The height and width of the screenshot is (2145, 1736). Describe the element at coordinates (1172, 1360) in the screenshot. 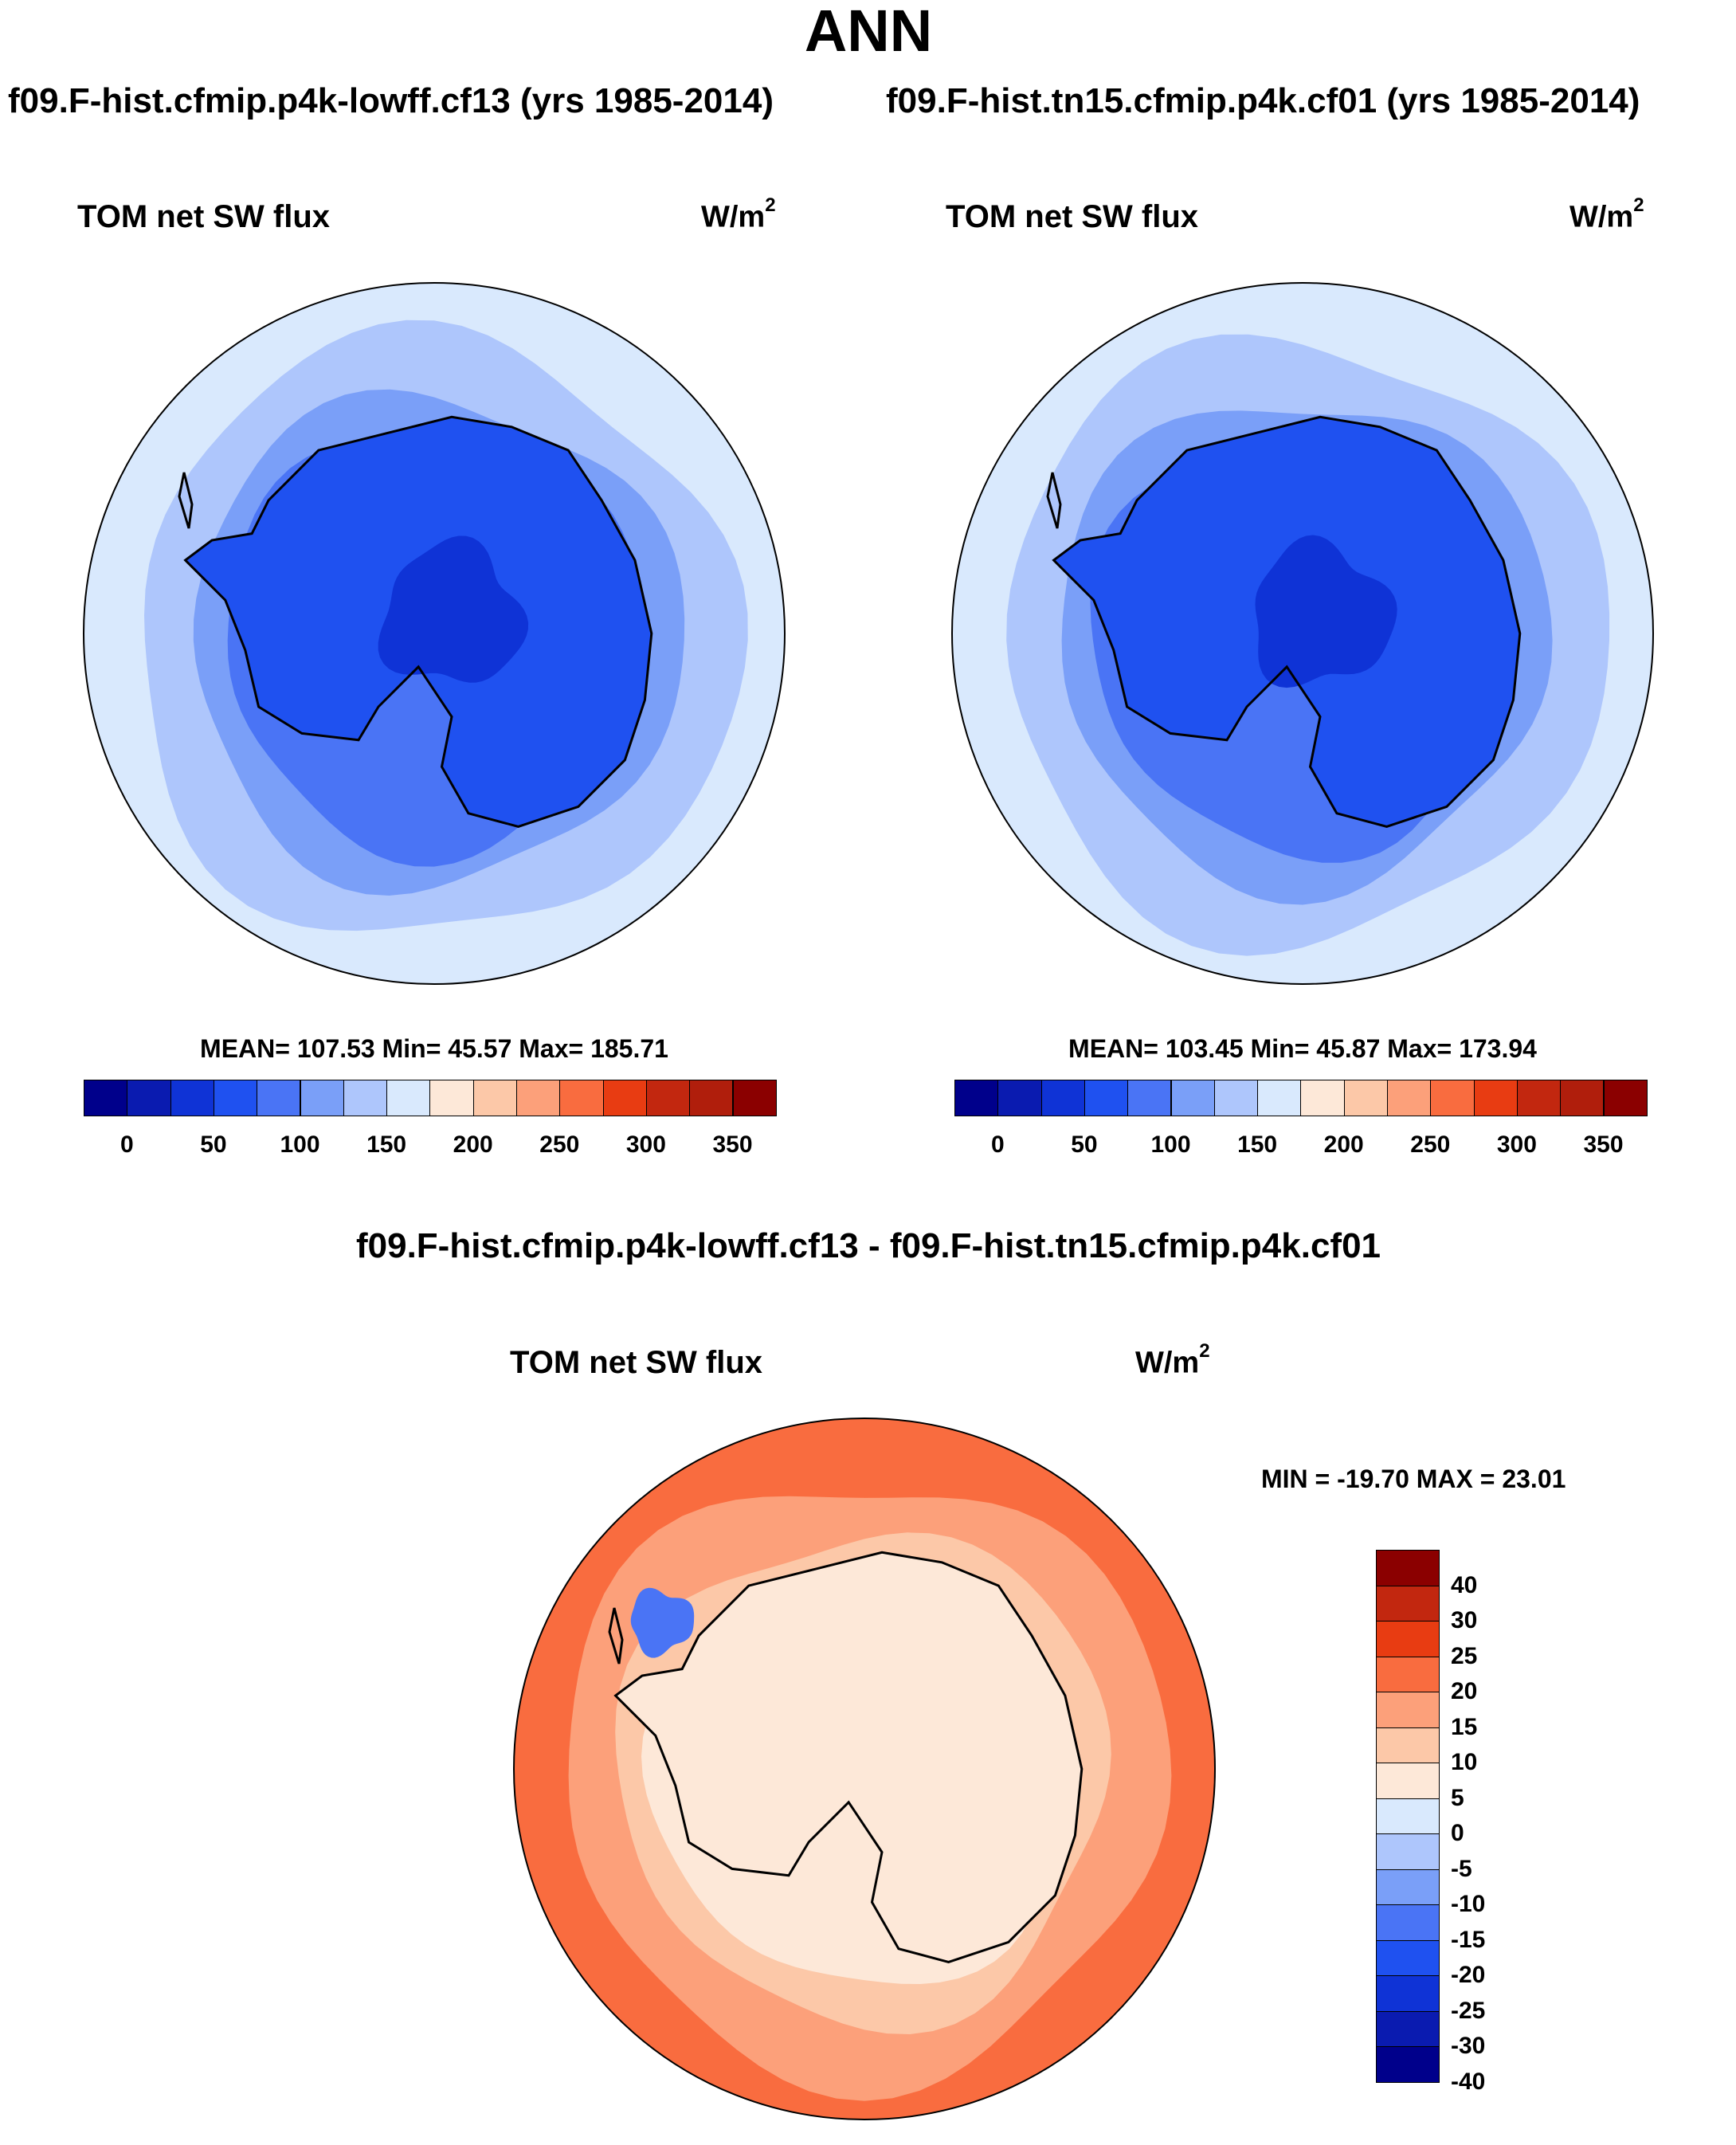

I see `diff-panel-units: W/m2` at that location.